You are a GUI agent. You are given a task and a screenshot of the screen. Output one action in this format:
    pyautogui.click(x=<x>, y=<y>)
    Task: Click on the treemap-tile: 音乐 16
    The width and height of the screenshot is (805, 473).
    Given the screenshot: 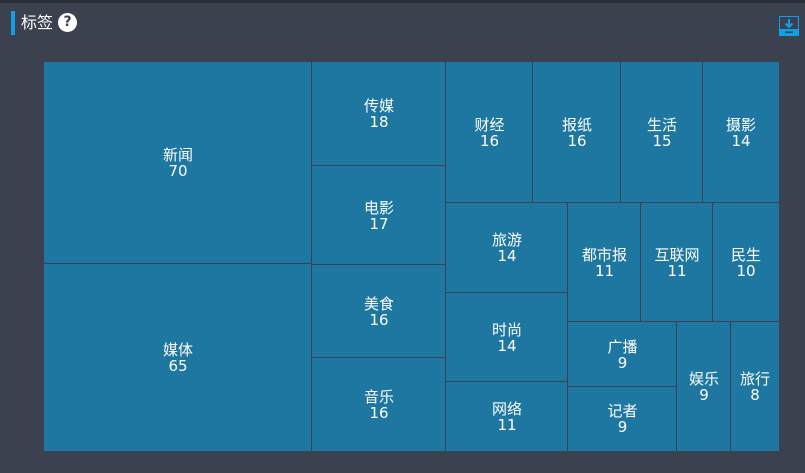 What is the action you would take?
    pyautogui.click(x=379, y=404)
    